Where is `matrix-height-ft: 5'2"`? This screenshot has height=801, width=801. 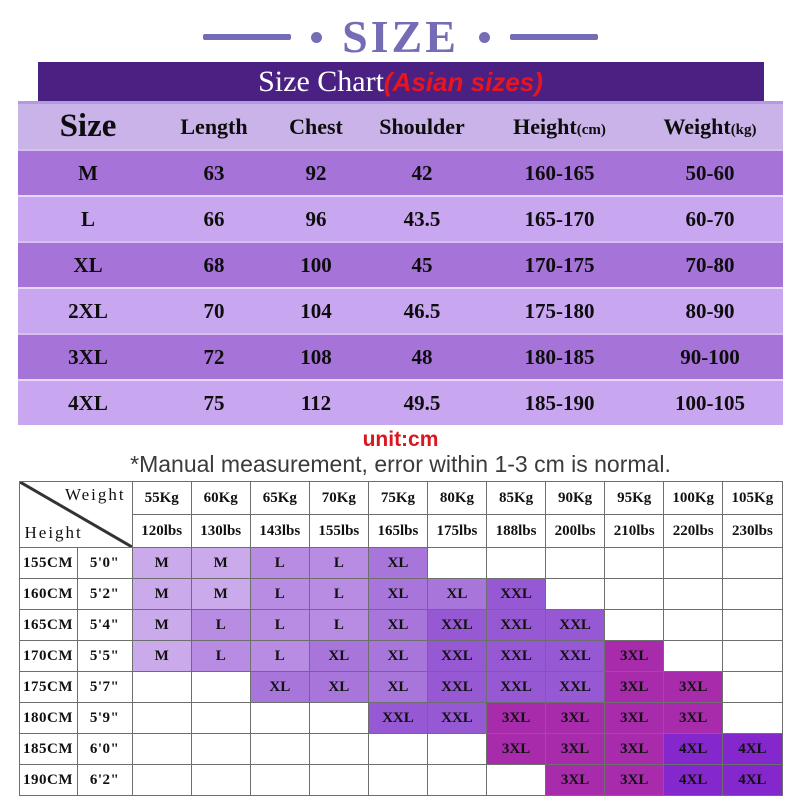
matrix-height-ft: 5'2" is located at coordinates (104, 594).